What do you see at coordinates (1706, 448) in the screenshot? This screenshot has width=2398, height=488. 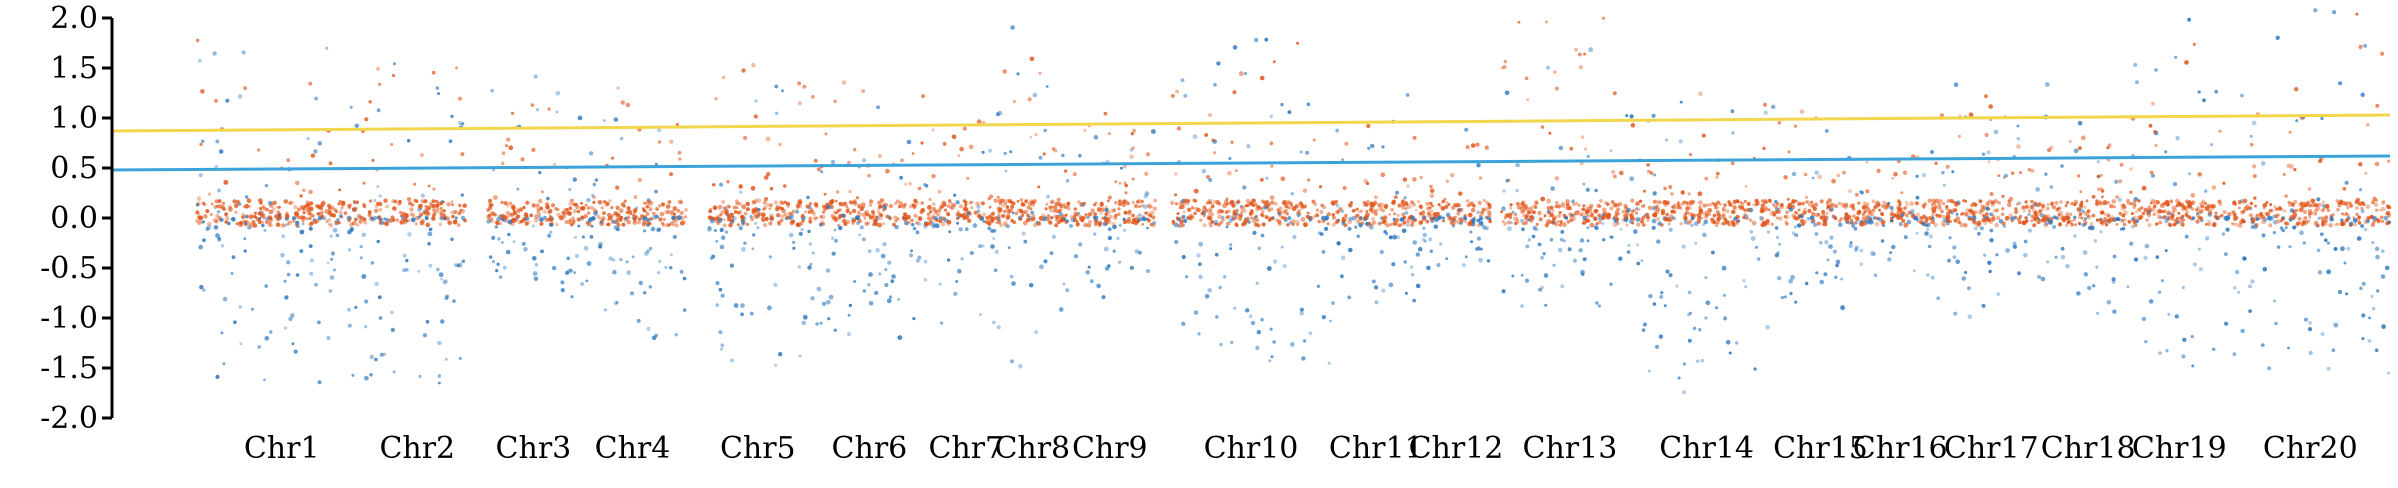 I see `x-category-label: Chr14` at bounding box center [1706, 448].